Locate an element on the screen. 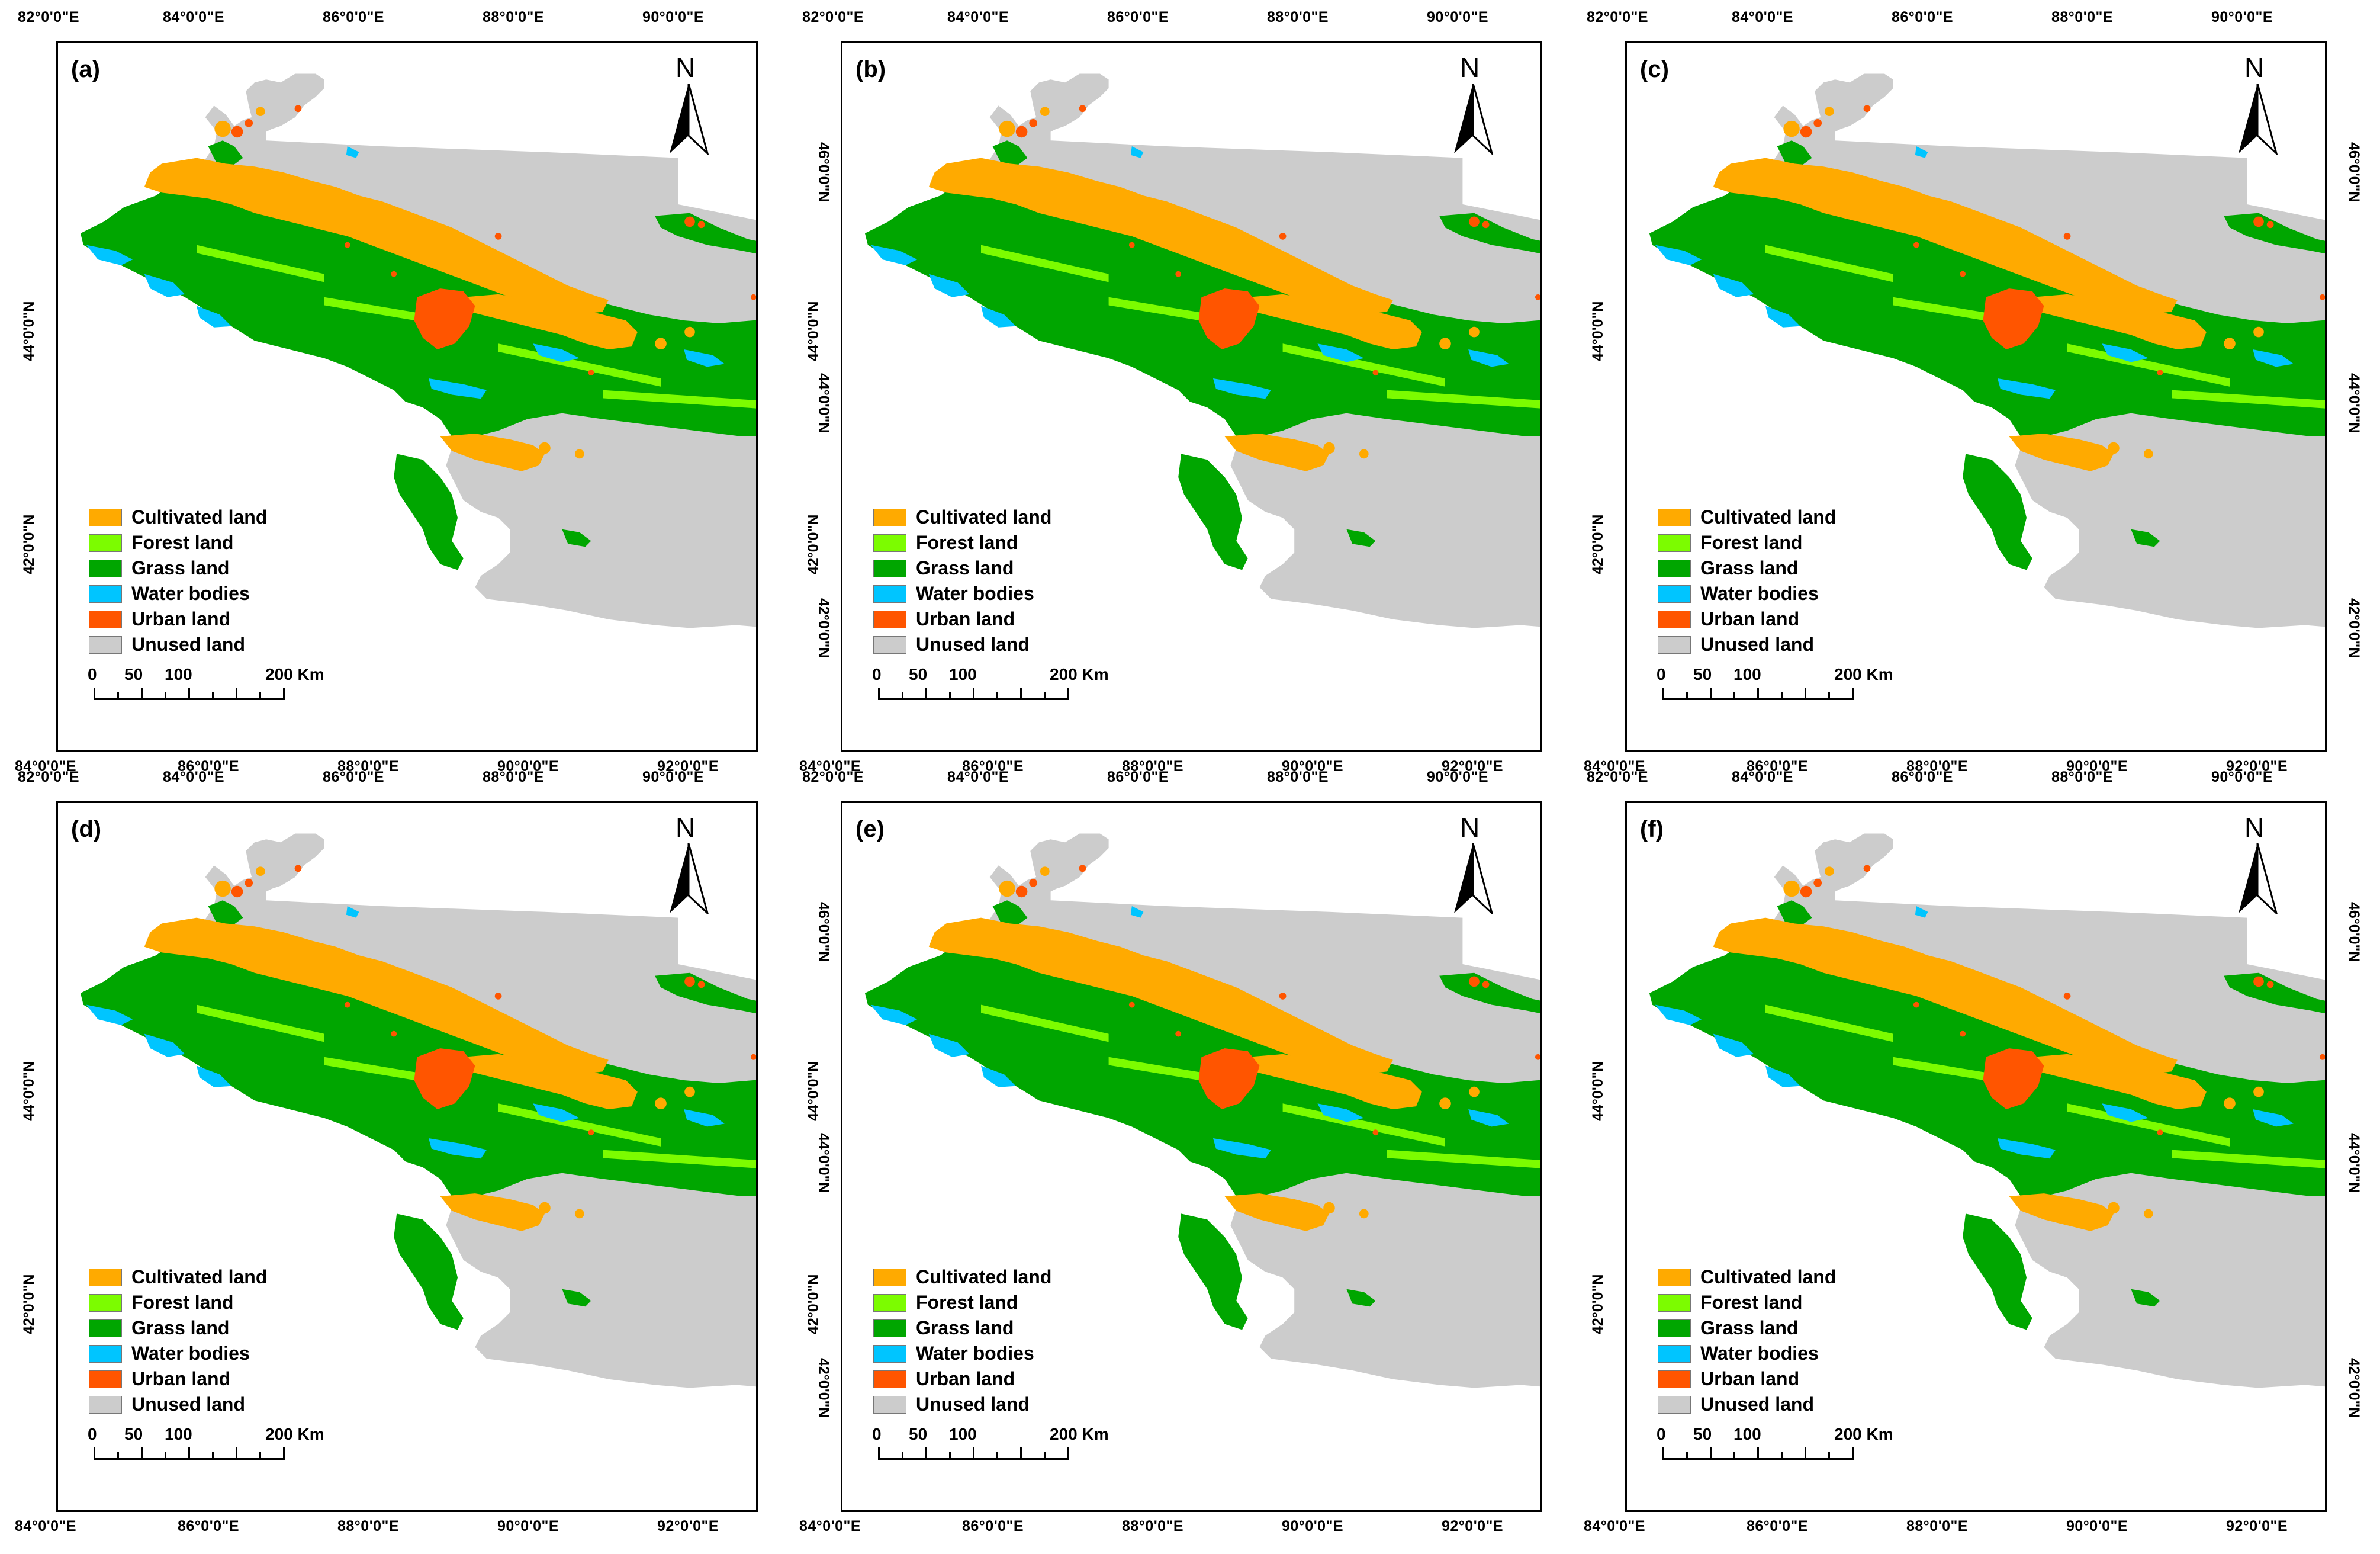 This screenshot has height=1554, width=2380. legend-label: Unused land is located at coordinates (188, 644).